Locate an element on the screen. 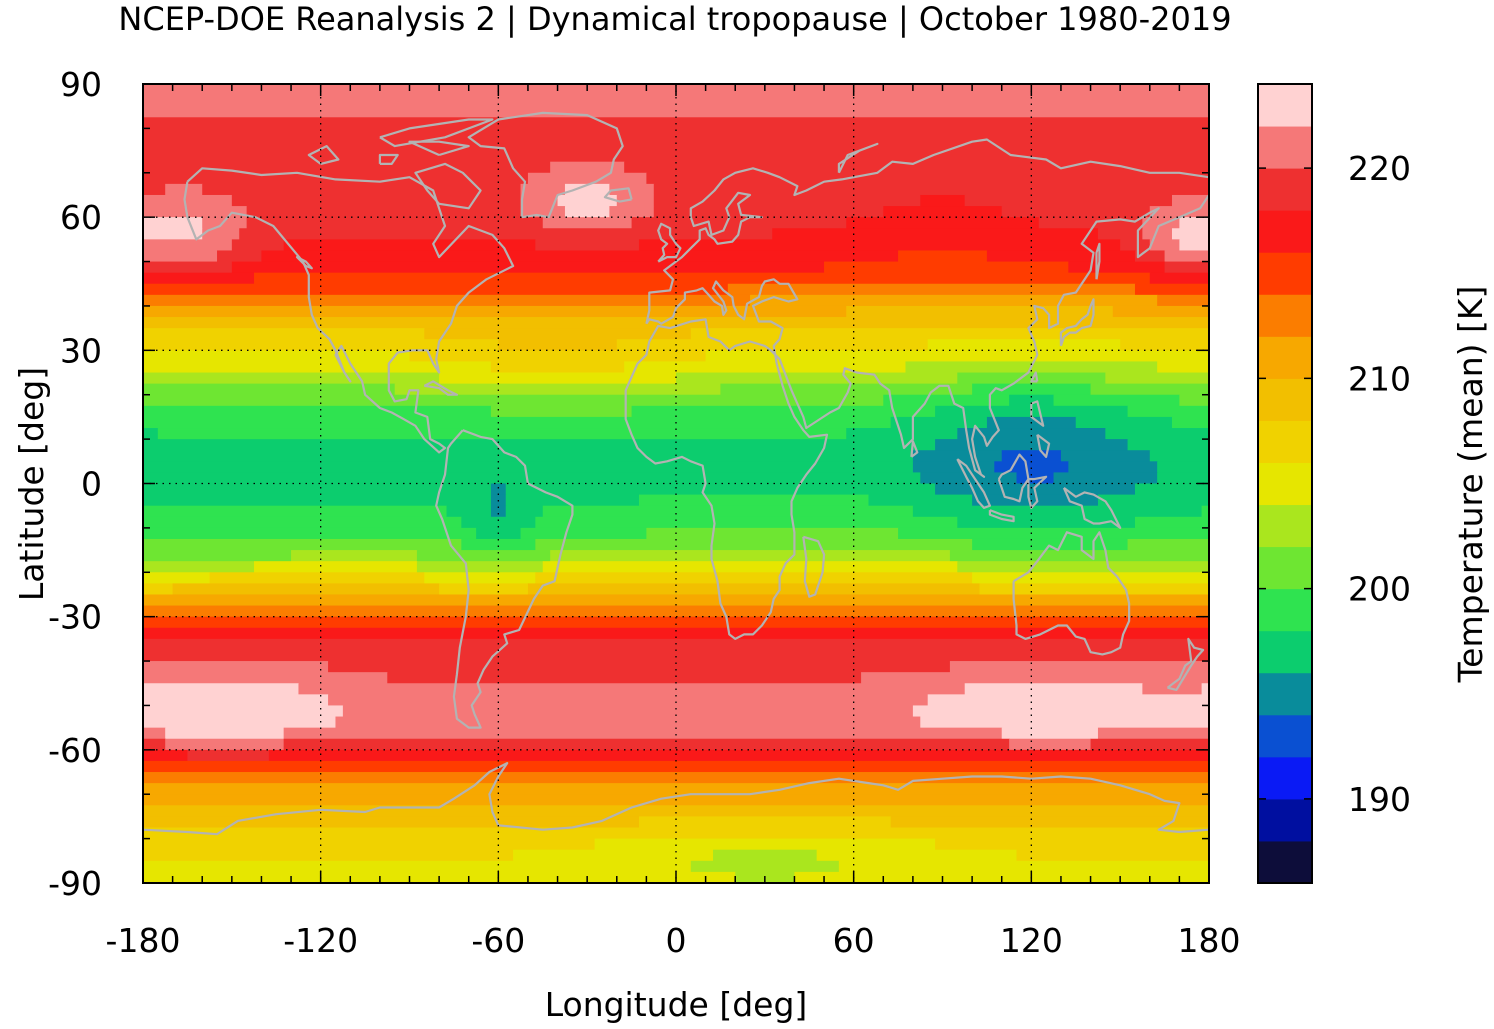 Image resolution: width=1494 pixels, height=1029 pixels. colorbar-tick-label: 200 is located at coordinates (1379, 589).